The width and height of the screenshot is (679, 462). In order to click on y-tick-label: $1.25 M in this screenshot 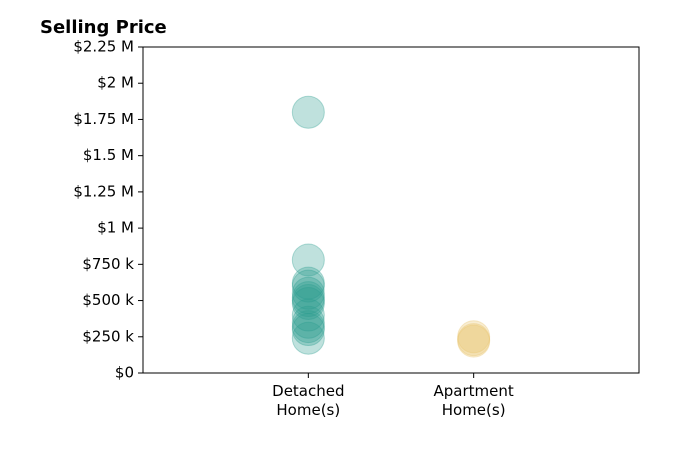, I will do `click(103, 191)`.